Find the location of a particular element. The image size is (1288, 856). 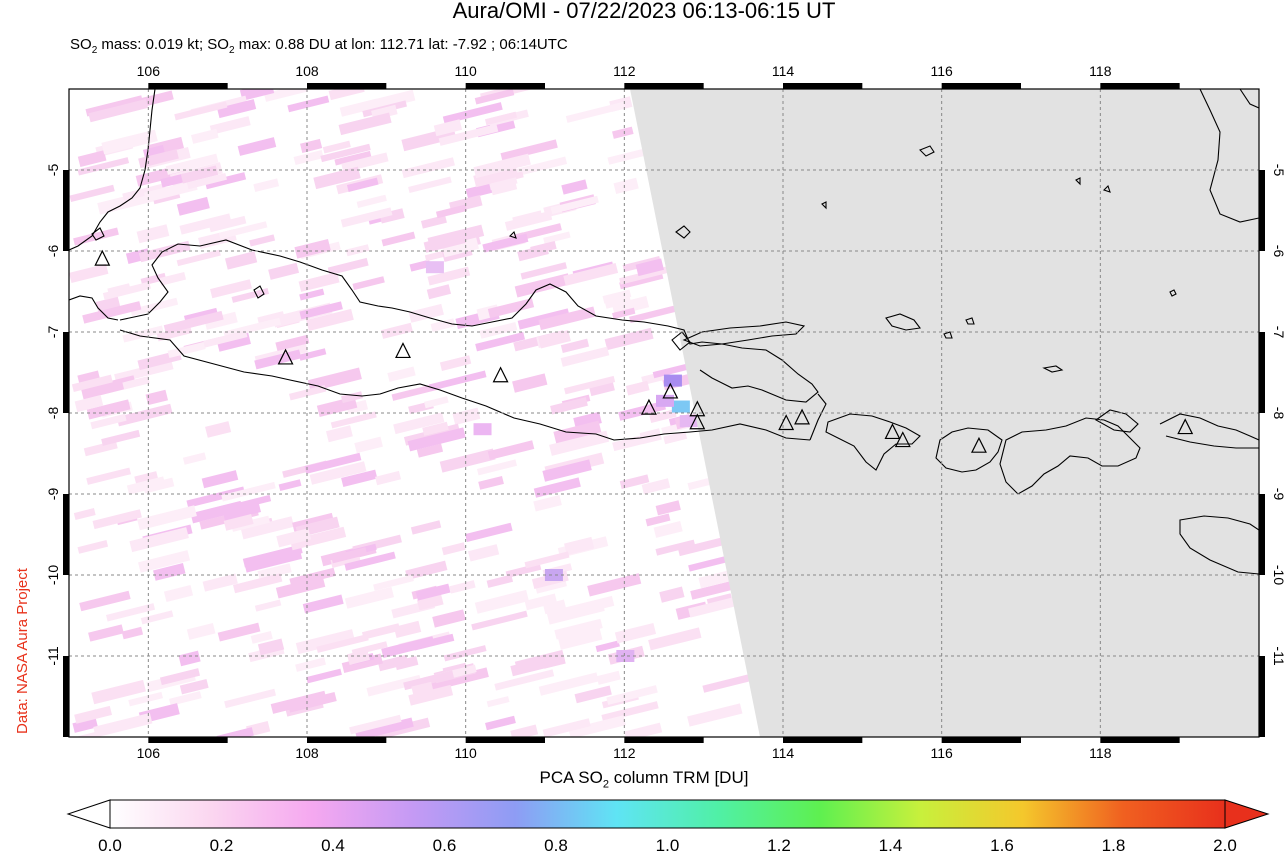

lat-label-right: -7 is located at coordinates (1279, 332).